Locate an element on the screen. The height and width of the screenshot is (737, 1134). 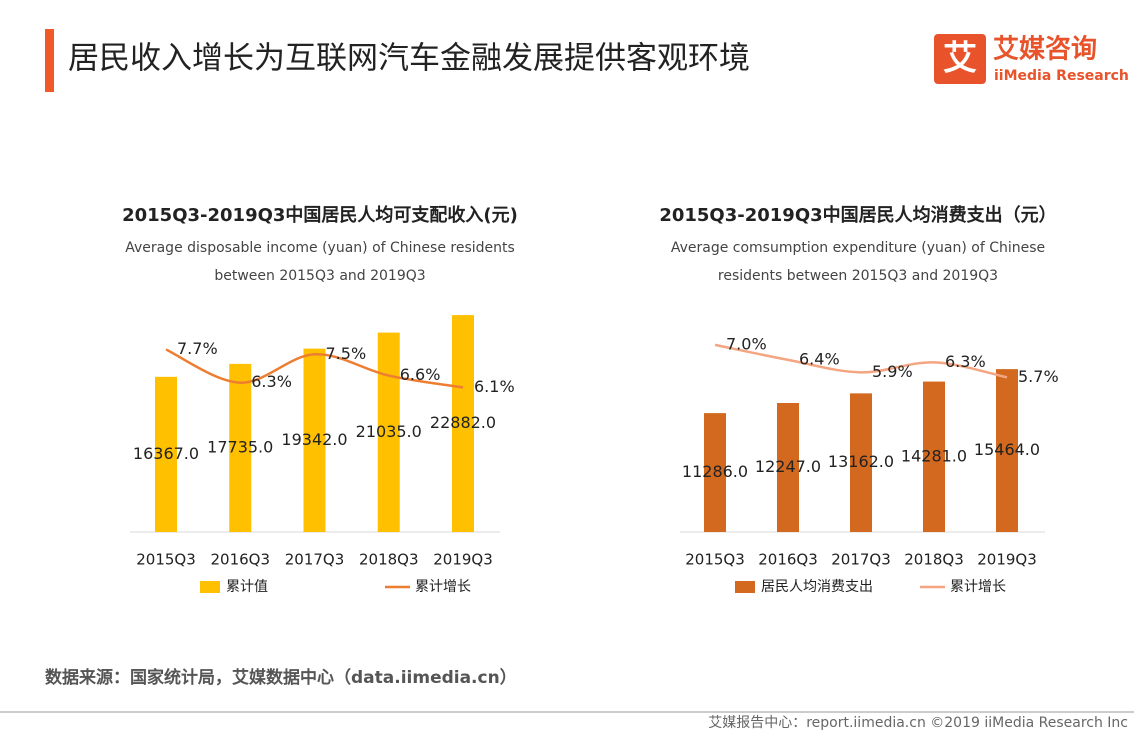
line-value-label: 5.9% is located at coordinates (892, 371).